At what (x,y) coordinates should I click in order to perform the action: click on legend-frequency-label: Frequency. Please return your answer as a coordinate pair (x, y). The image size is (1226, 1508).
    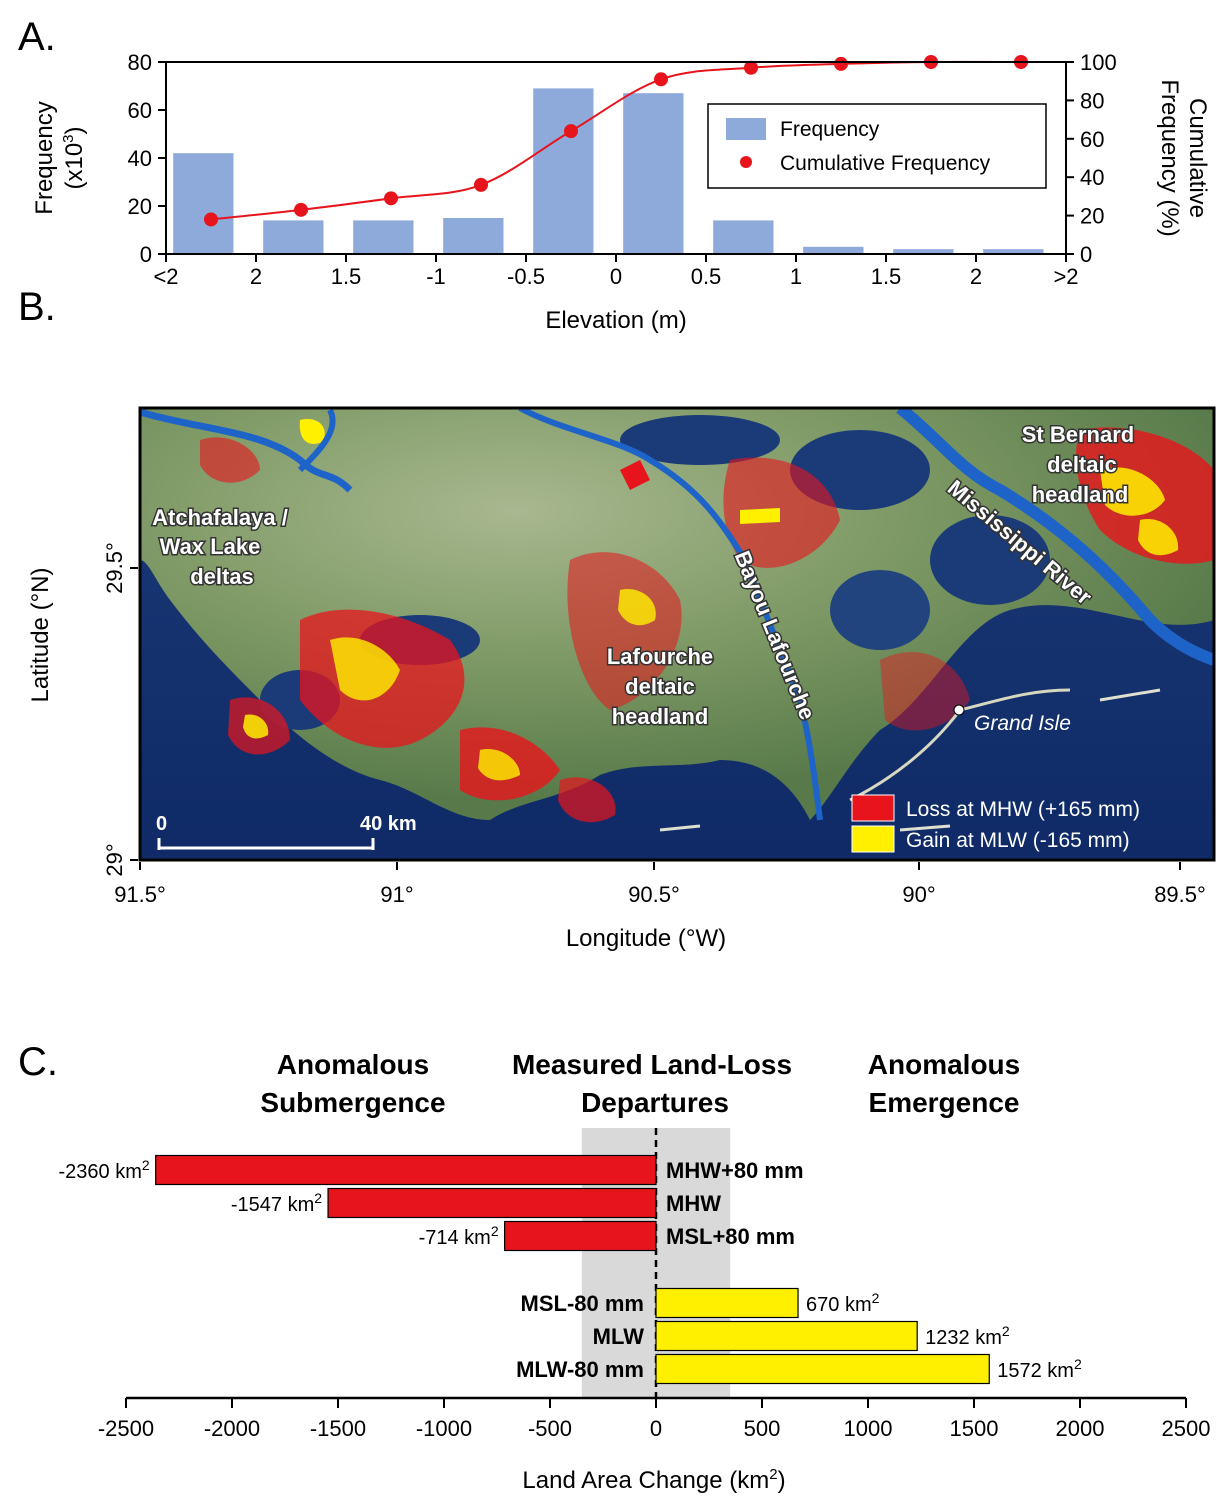
    Looking at the image, I should click on (830, 129).